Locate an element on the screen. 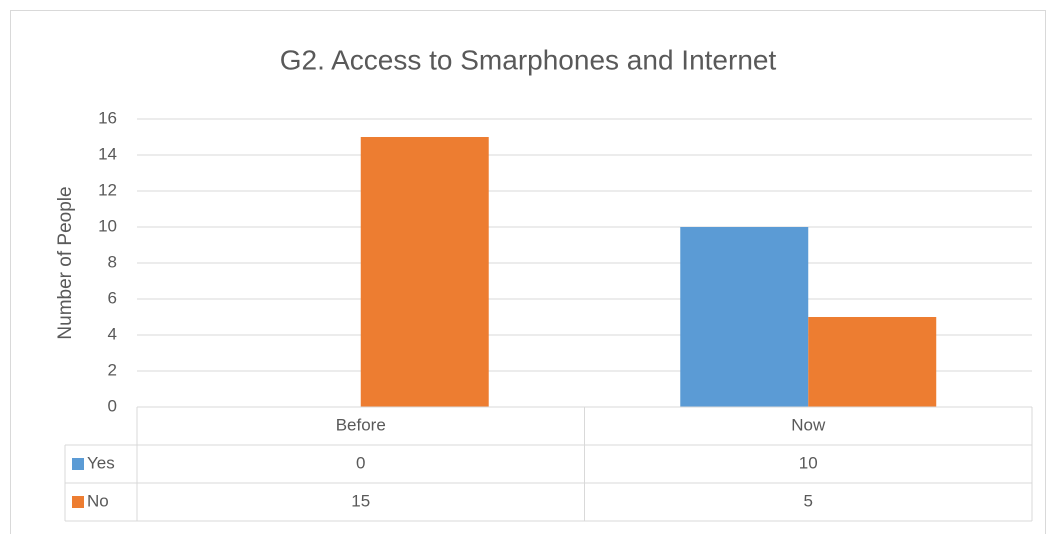  y-tick-label: 0 is located at coordinates (112, 405).